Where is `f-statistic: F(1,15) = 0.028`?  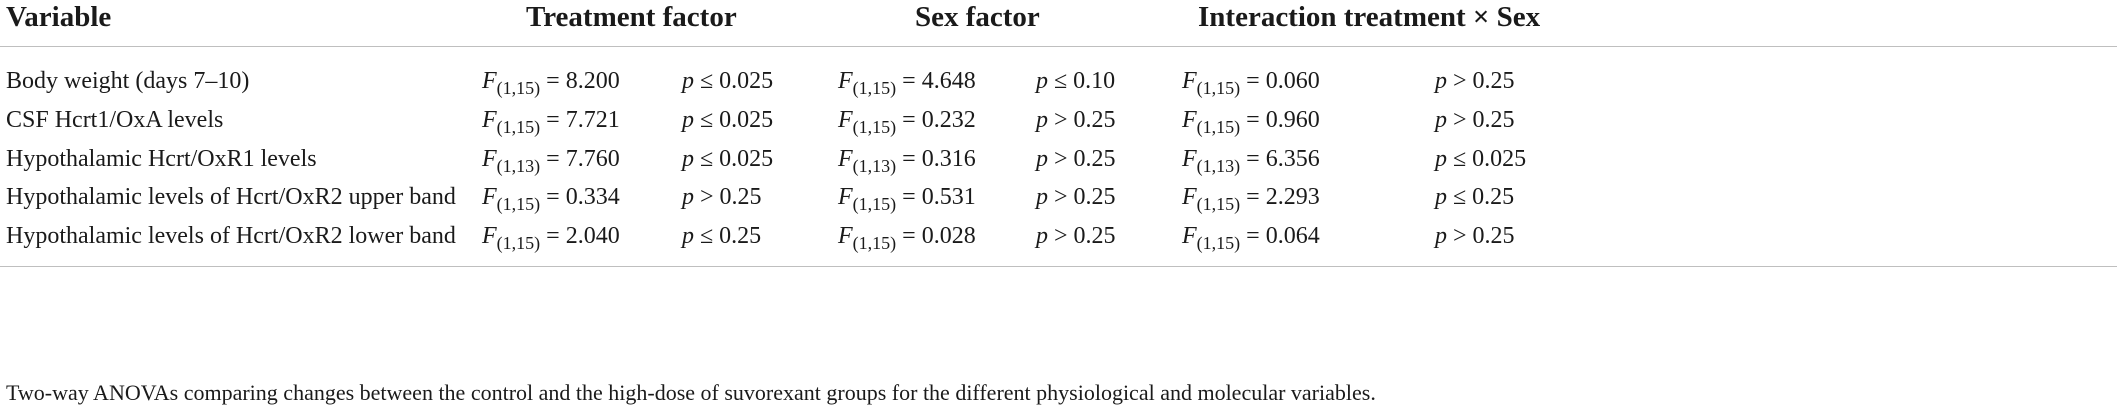 f-statistic: F(1,15) = 0.028 is located at coordinates (907, 237).